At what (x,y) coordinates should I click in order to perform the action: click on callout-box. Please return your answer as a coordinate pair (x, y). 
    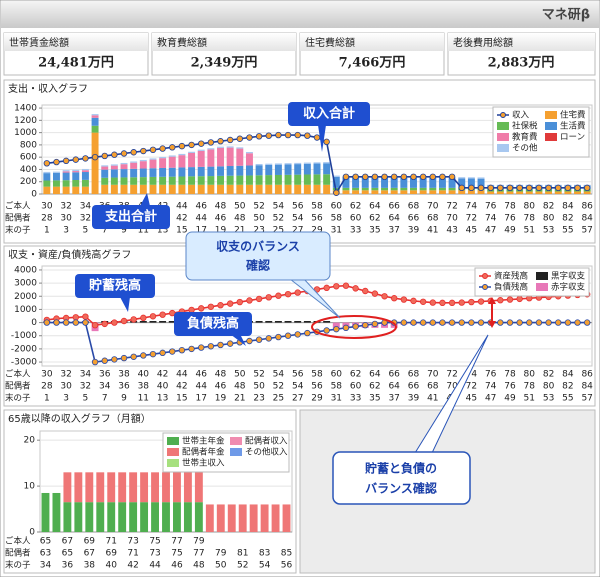
    Looking at the image, I should click on (213, 324).